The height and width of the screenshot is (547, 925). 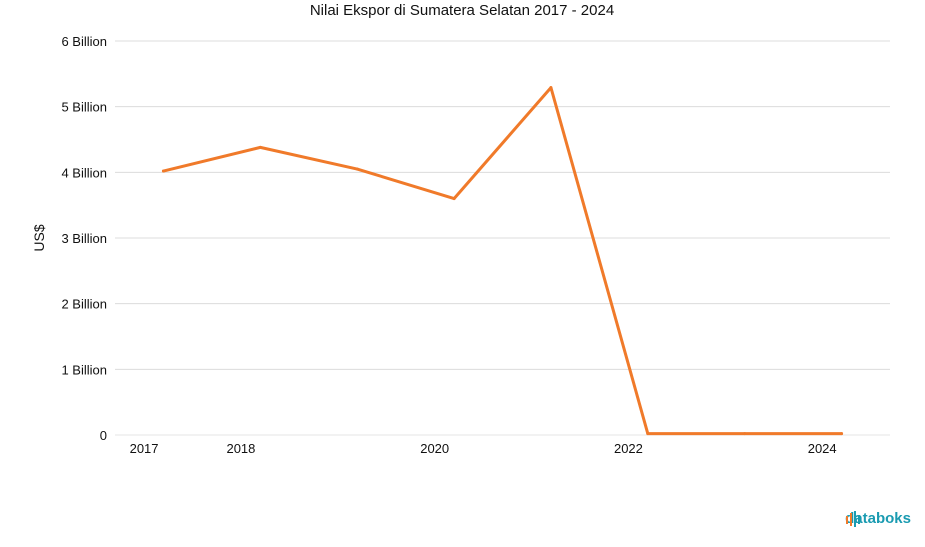 I want to click on databoks-bars-icon, so click(x=853, y=519).